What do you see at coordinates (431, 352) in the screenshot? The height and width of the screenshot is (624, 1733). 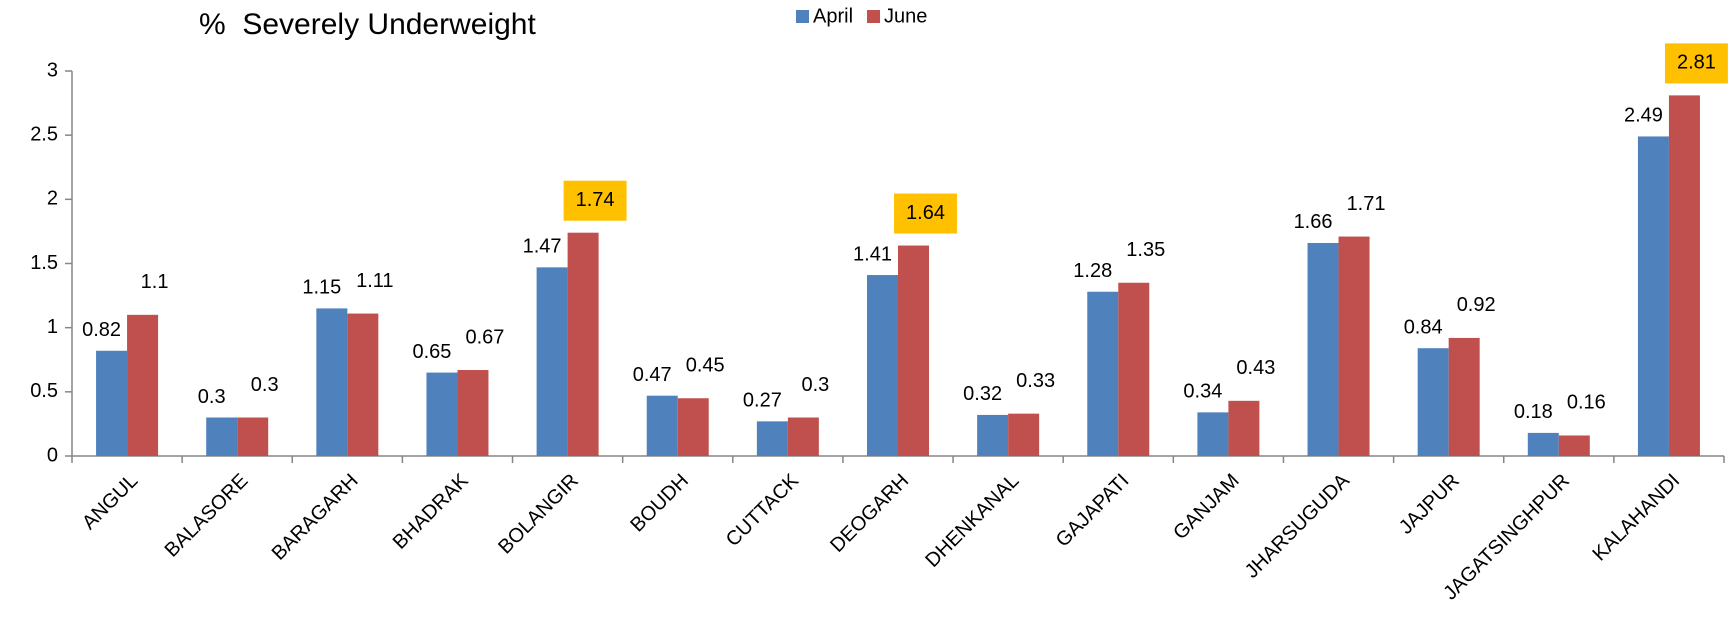 I see `data-label: 0.65` at bounding box center [431, 352].